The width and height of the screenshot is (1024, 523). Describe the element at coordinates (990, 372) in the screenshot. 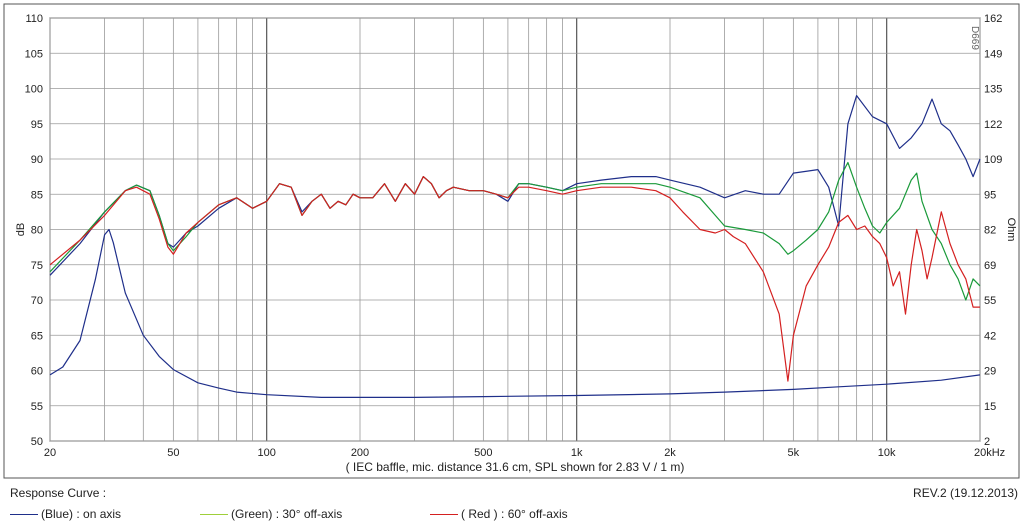

I see `y-tick-label-right: 29` at that location.